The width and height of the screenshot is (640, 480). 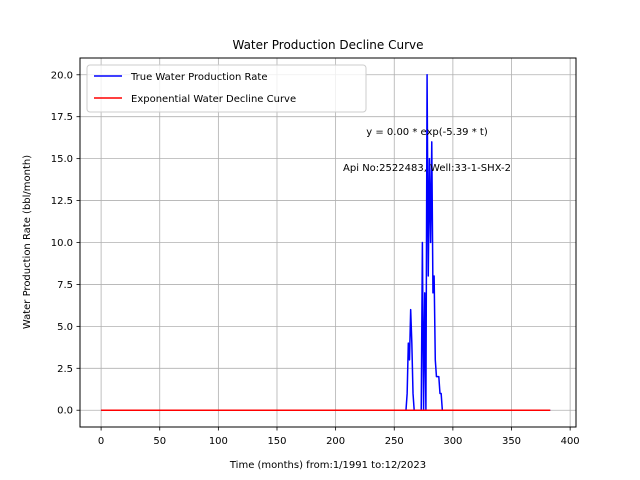 I want to click on x-tick-label: 150, so click(x=276, y=441).